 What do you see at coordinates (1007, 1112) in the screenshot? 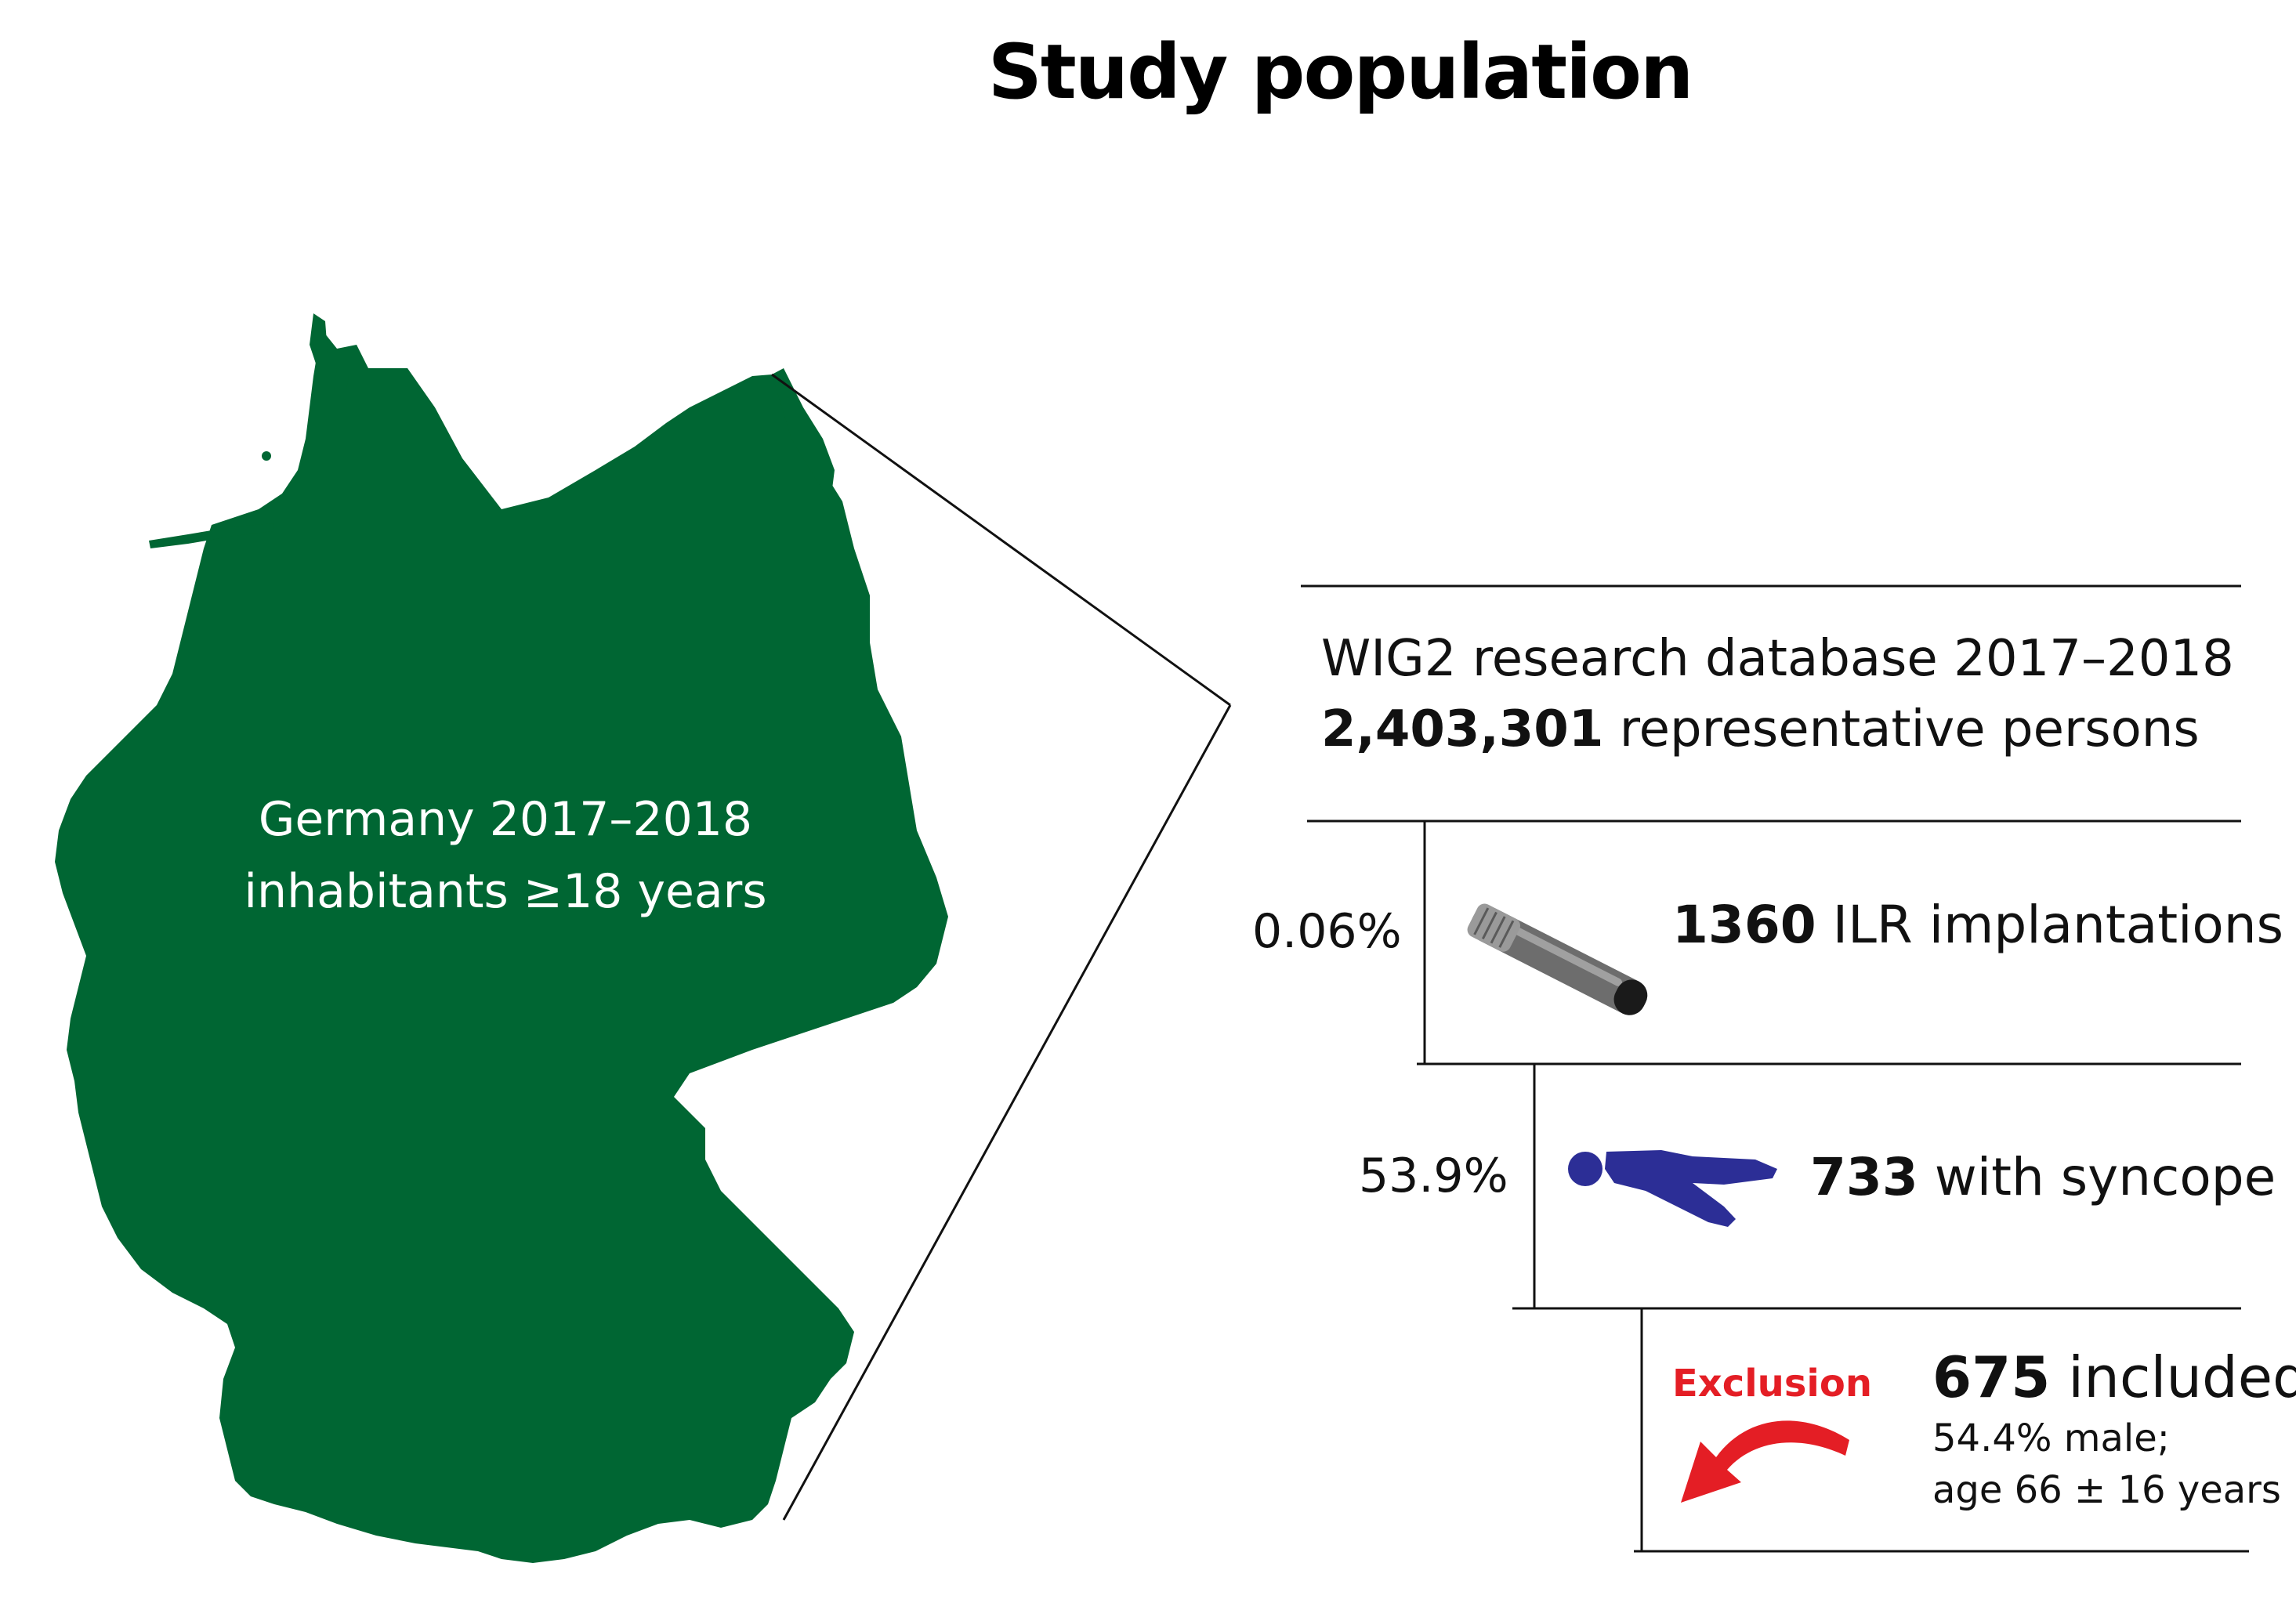
I see `zoom-line-lower` at bounding box center [1007, 1112].